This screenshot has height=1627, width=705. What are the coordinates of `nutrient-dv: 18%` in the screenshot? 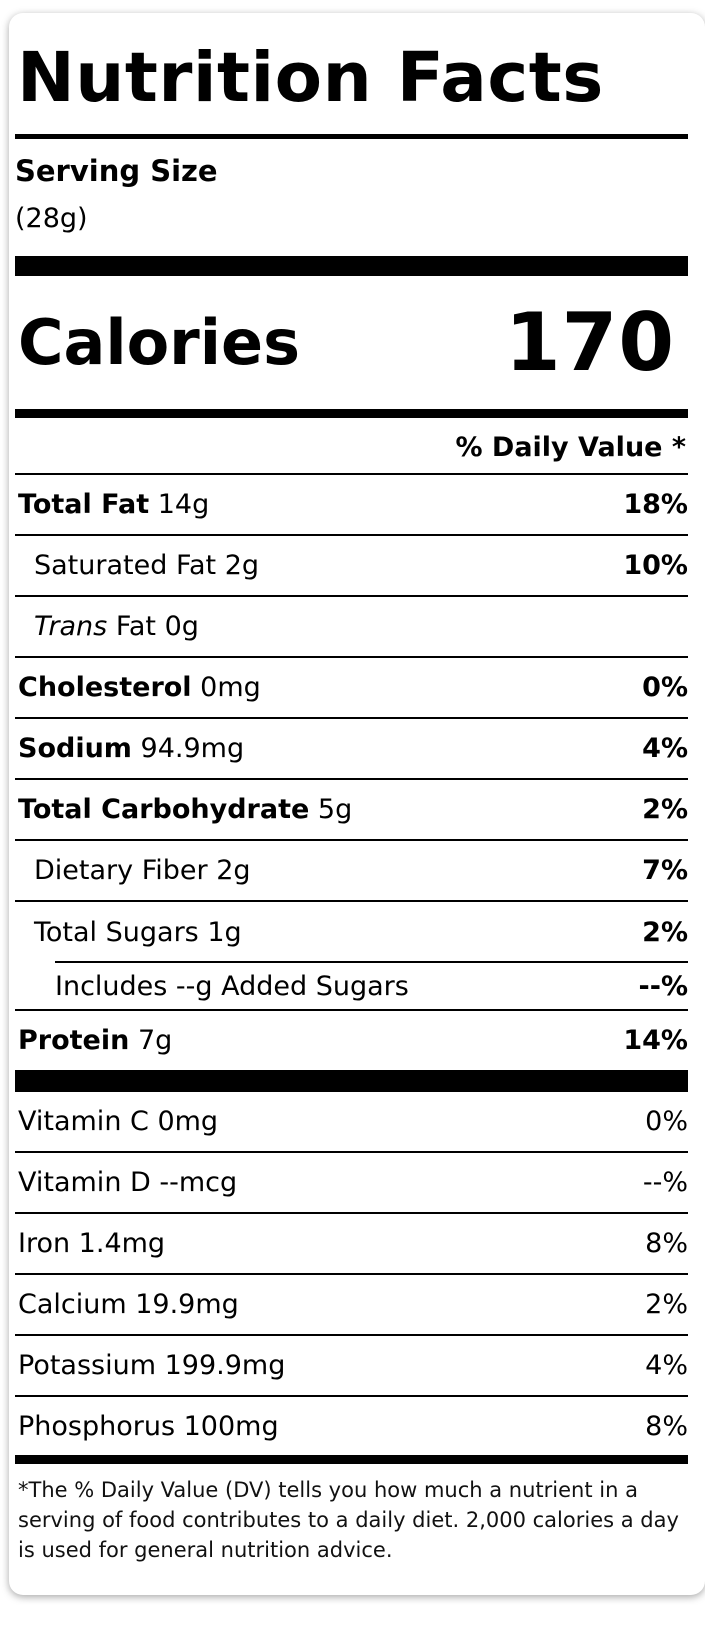 It's located at (655, 504).